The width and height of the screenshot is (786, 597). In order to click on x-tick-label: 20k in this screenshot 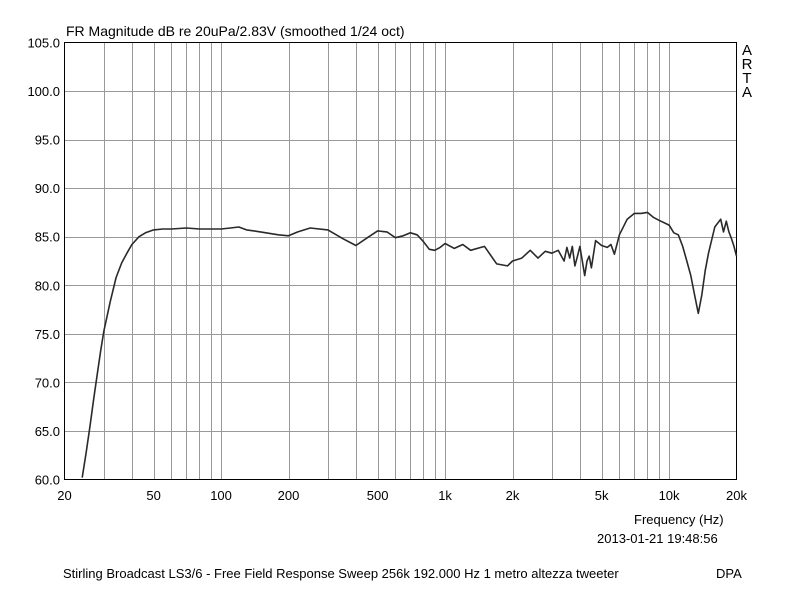, I will do `click(736, 495)`.